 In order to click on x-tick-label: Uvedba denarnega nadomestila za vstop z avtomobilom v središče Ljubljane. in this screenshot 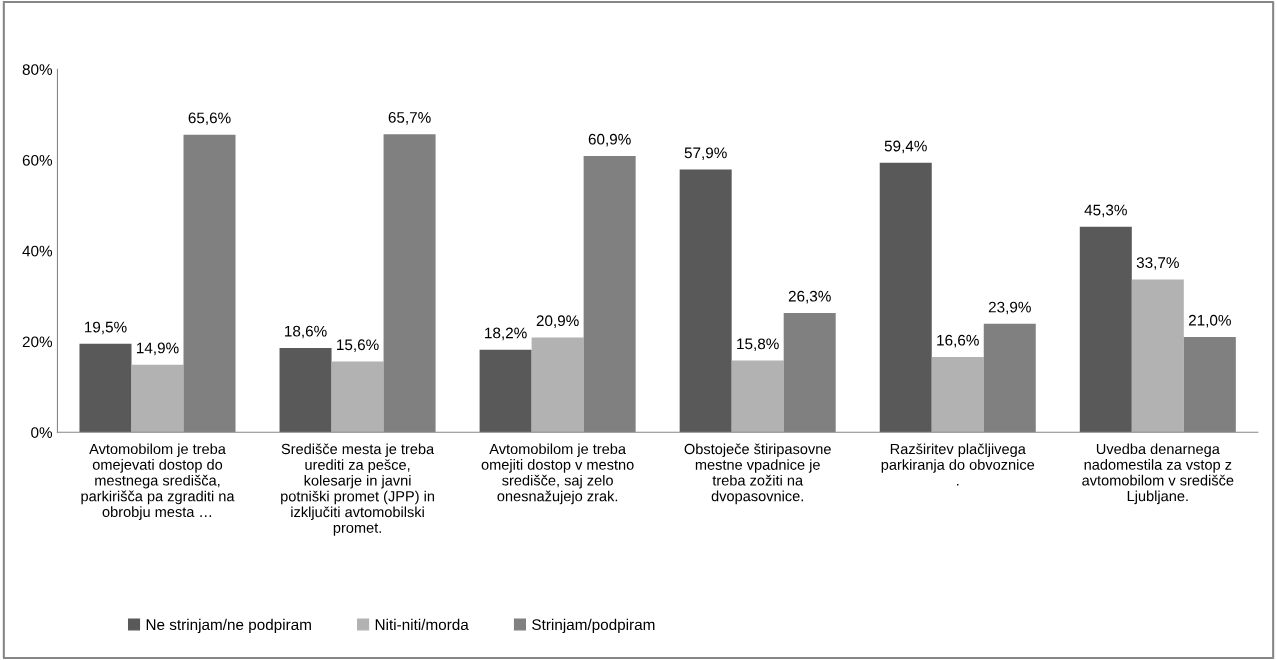, I will do `click(1158, 474)`.